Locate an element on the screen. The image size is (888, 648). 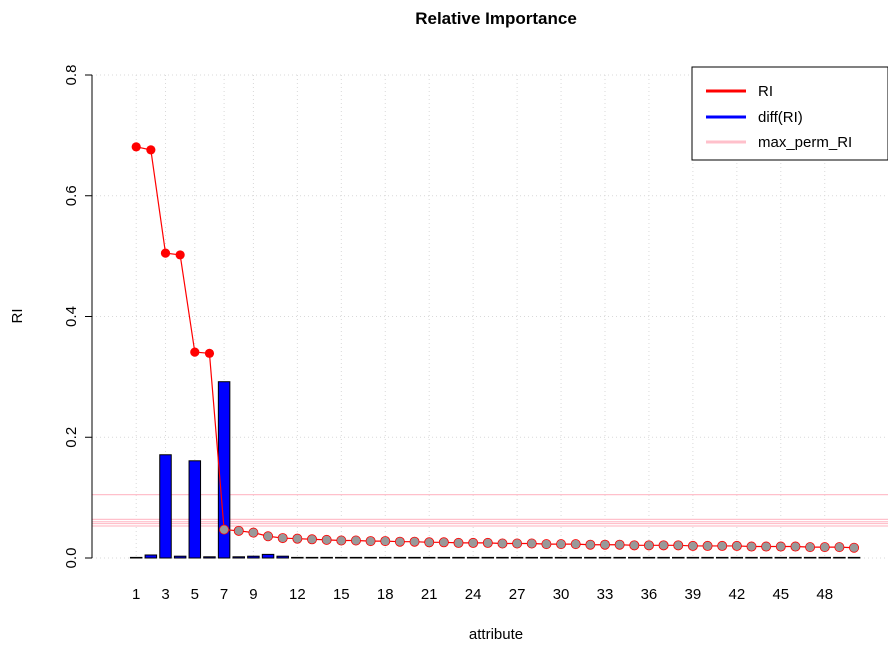
x-tick-label: 18 is located at coordinates (385, 594).